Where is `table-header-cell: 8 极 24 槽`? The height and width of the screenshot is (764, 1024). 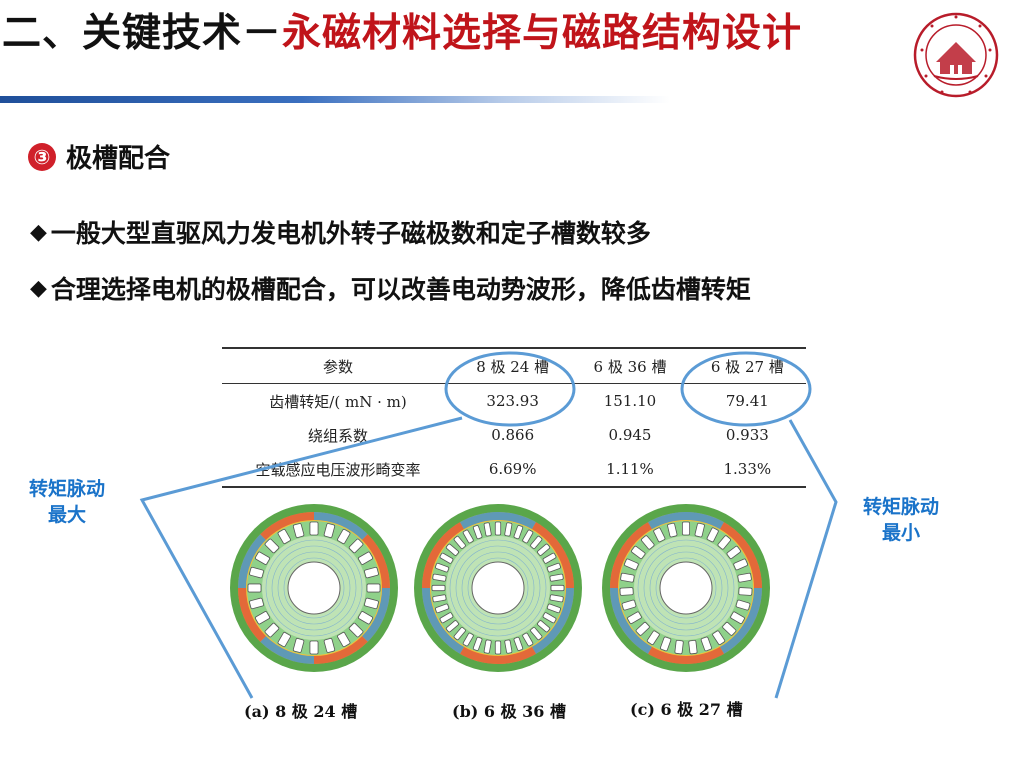
table-header-cell: 8 极 24 槽 is located at coordinates (513, 366).